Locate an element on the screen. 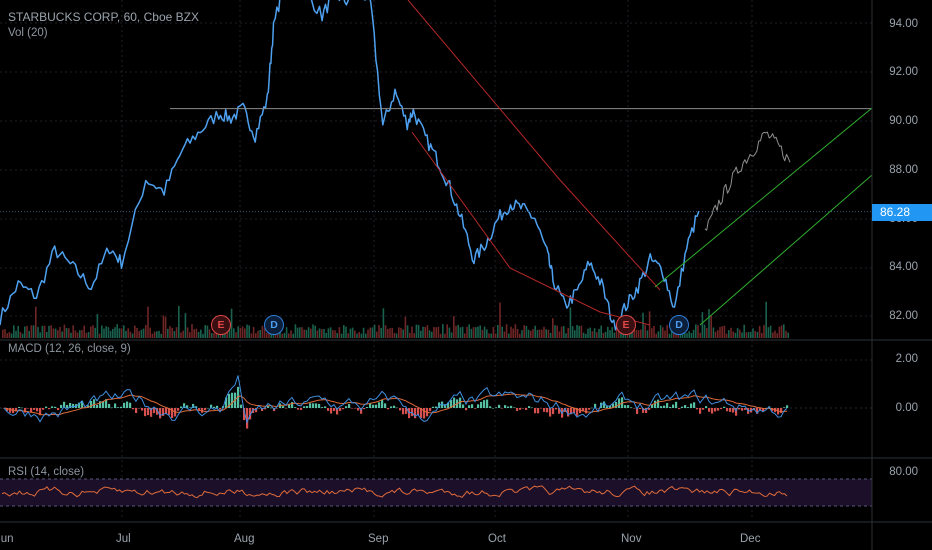 This screenshot has height=550, width=932. x-tick: Aug is located at coordinates (244, 539).